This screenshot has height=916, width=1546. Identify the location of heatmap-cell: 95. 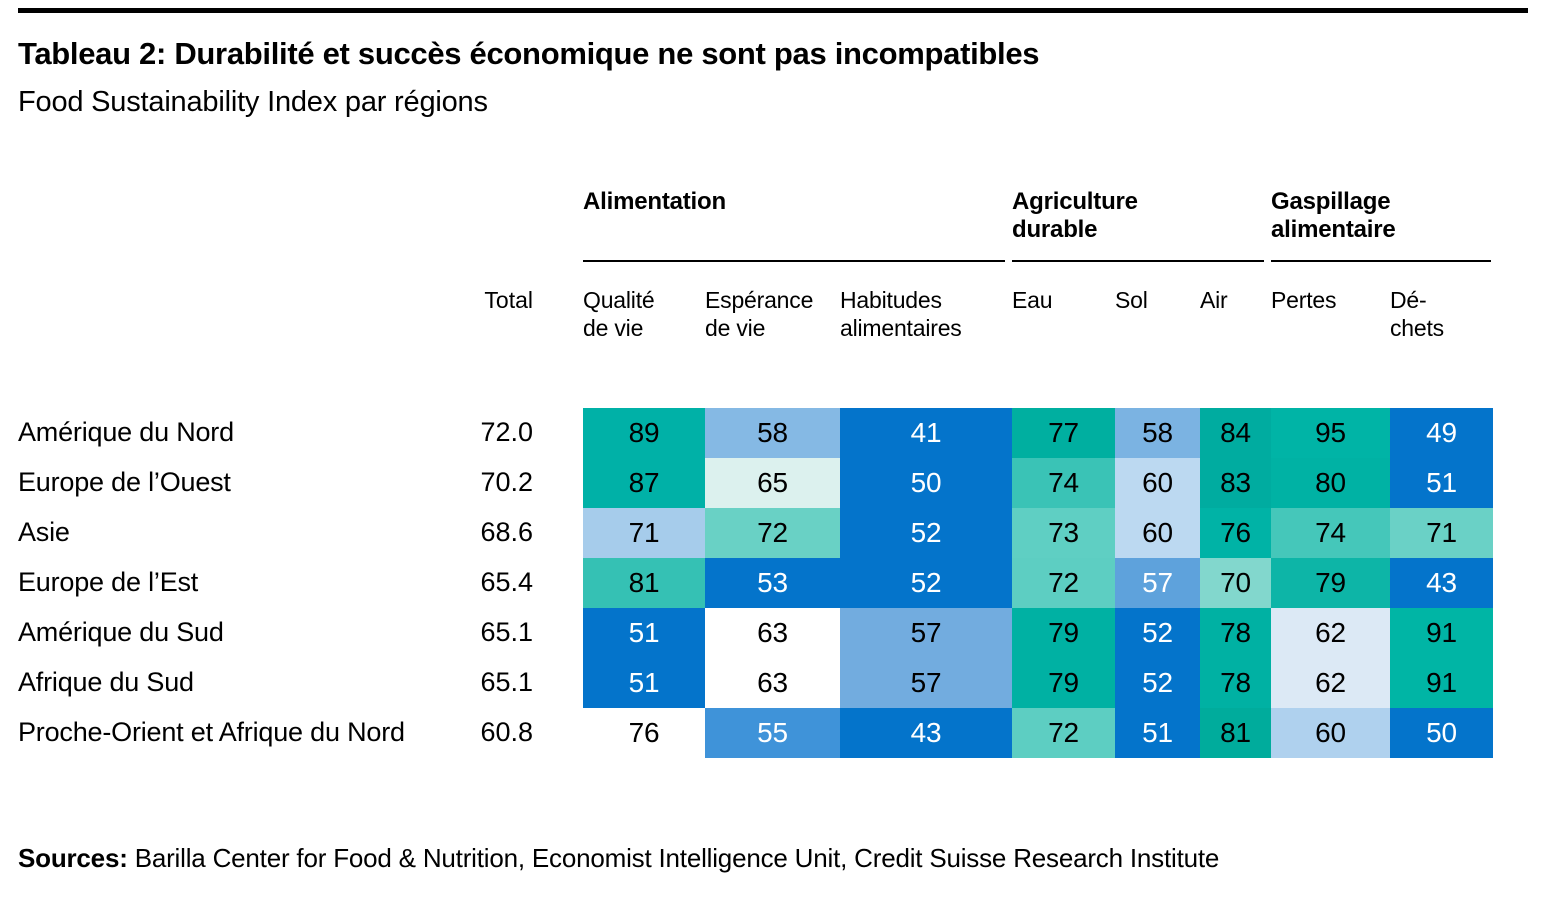
(1330, 433).